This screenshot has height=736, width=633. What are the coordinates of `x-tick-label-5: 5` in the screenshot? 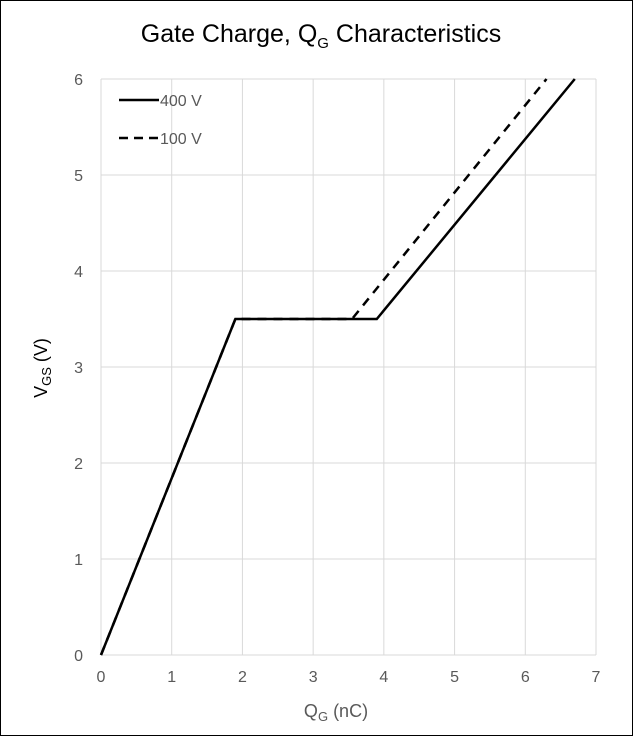 It's located at (454, 677).